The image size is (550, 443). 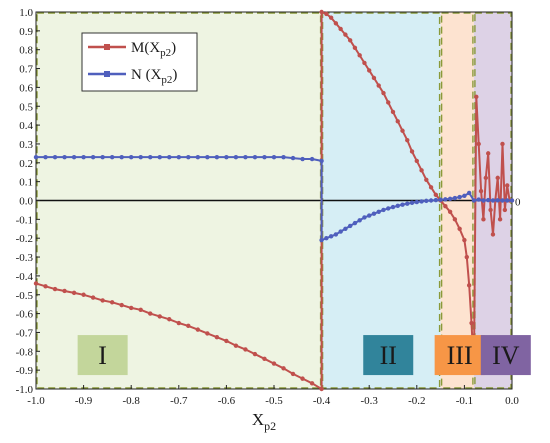 What do you see at coordinates (459, 355) in the screenshot?
I see `region-3-label-box` at bounding box center [459, 355].